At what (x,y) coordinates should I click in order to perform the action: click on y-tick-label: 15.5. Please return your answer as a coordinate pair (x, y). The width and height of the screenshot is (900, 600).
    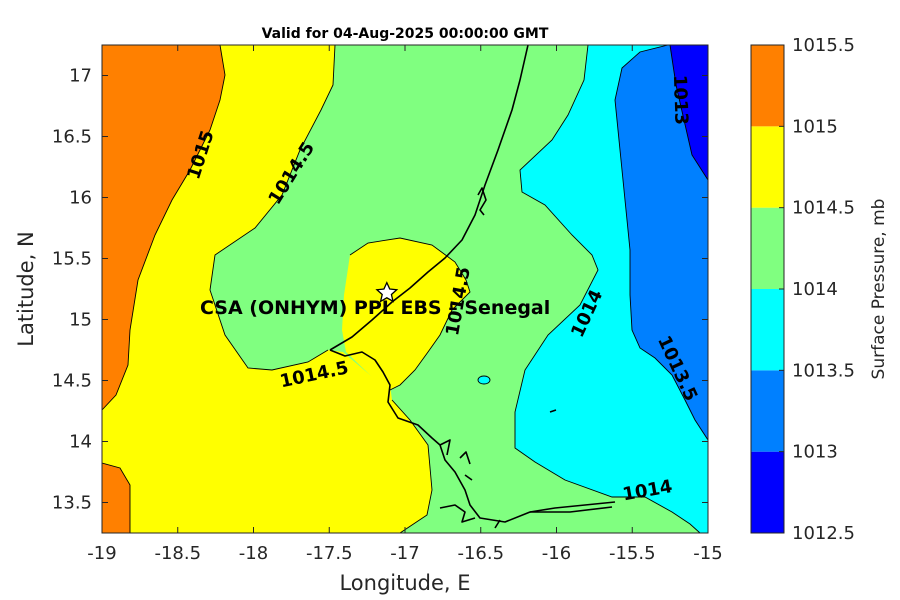
    Looking at the image, I should click on (72, 259).